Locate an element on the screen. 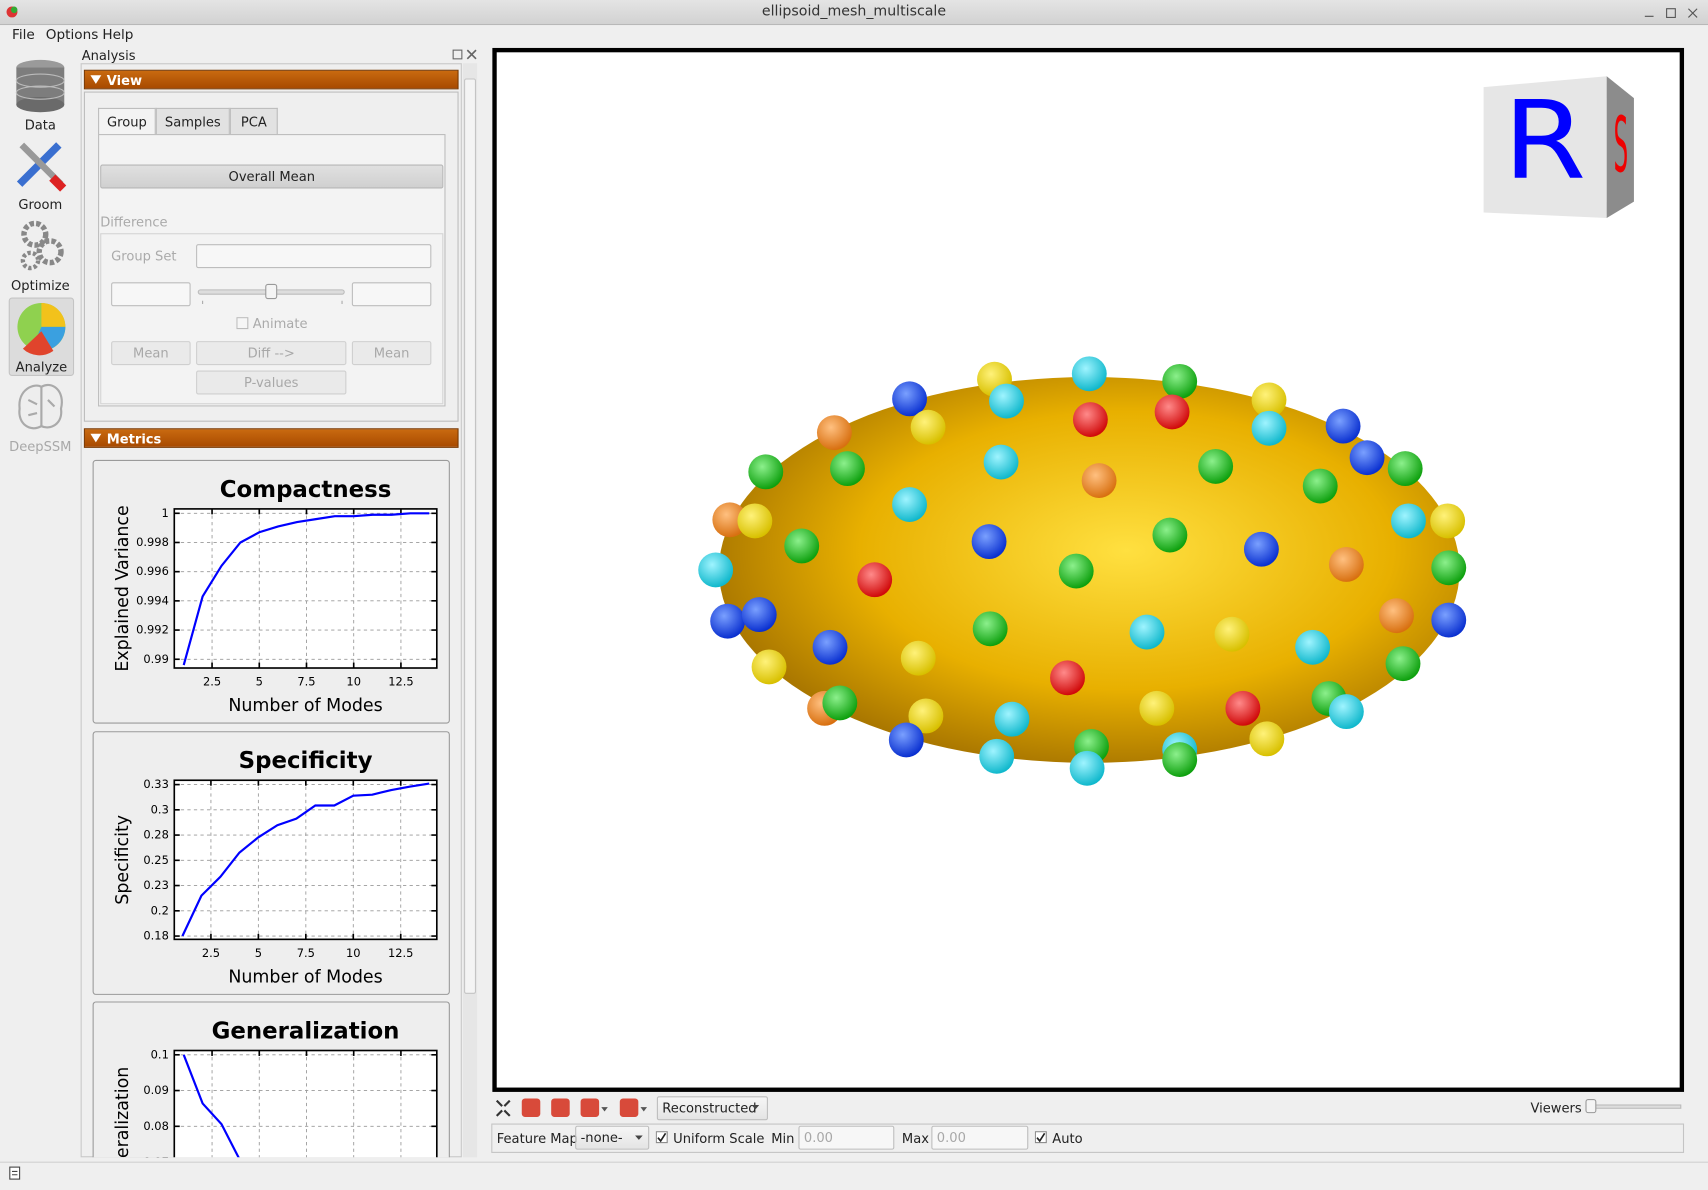 This screenshot has height=1190, width=1708. window-controls is located at coordinates (1671, 12).